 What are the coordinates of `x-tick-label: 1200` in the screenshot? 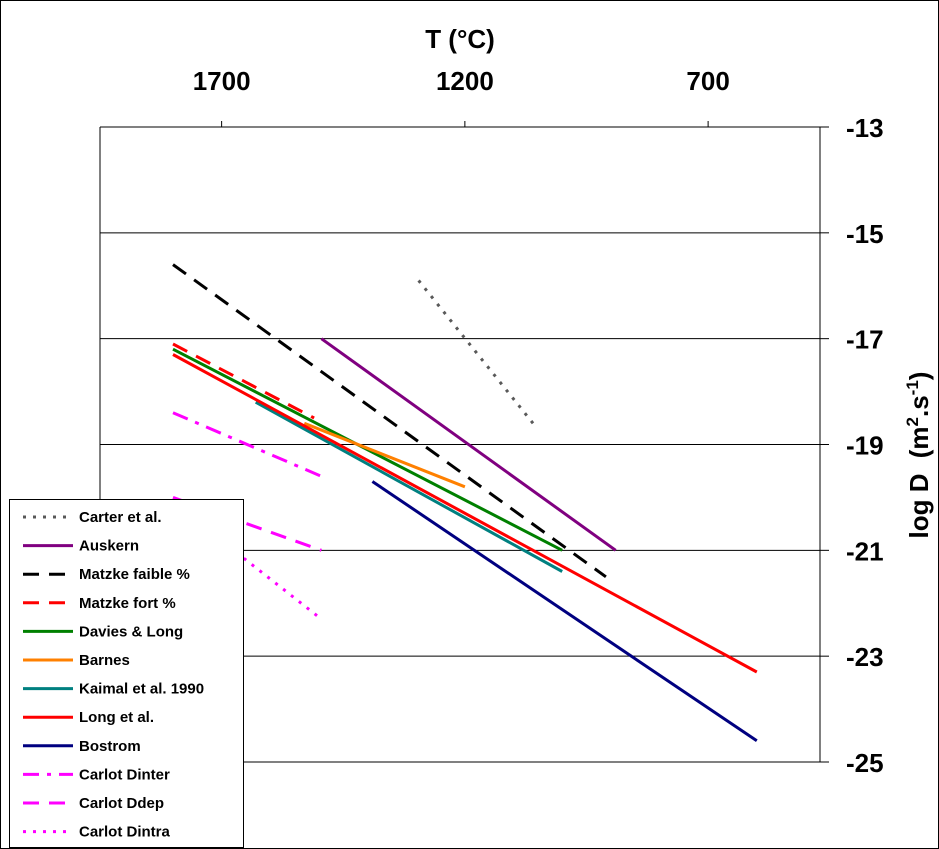 It's located at (465, 81).